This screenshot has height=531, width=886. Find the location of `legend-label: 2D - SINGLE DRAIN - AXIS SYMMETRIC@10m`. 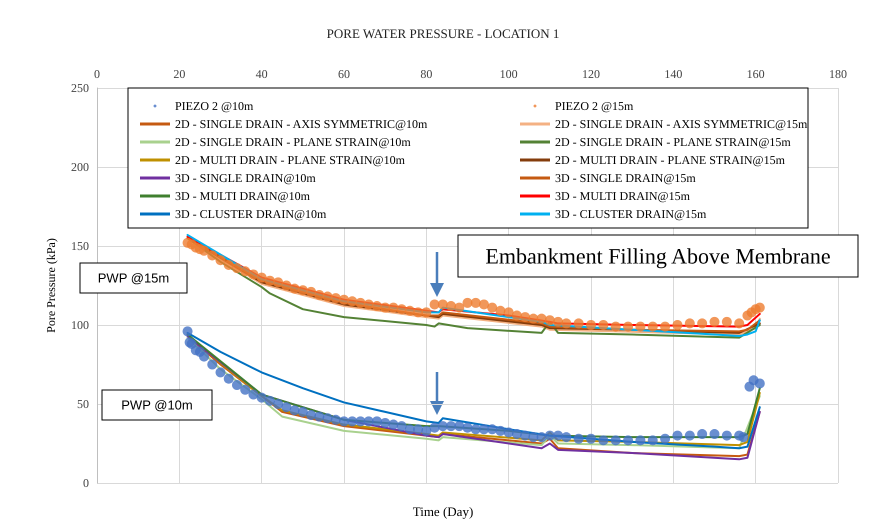

legend-label: 2D - SINGLE DRAIN - AXIS SYMMETRIC@10m is located at coordinates (301, 124).